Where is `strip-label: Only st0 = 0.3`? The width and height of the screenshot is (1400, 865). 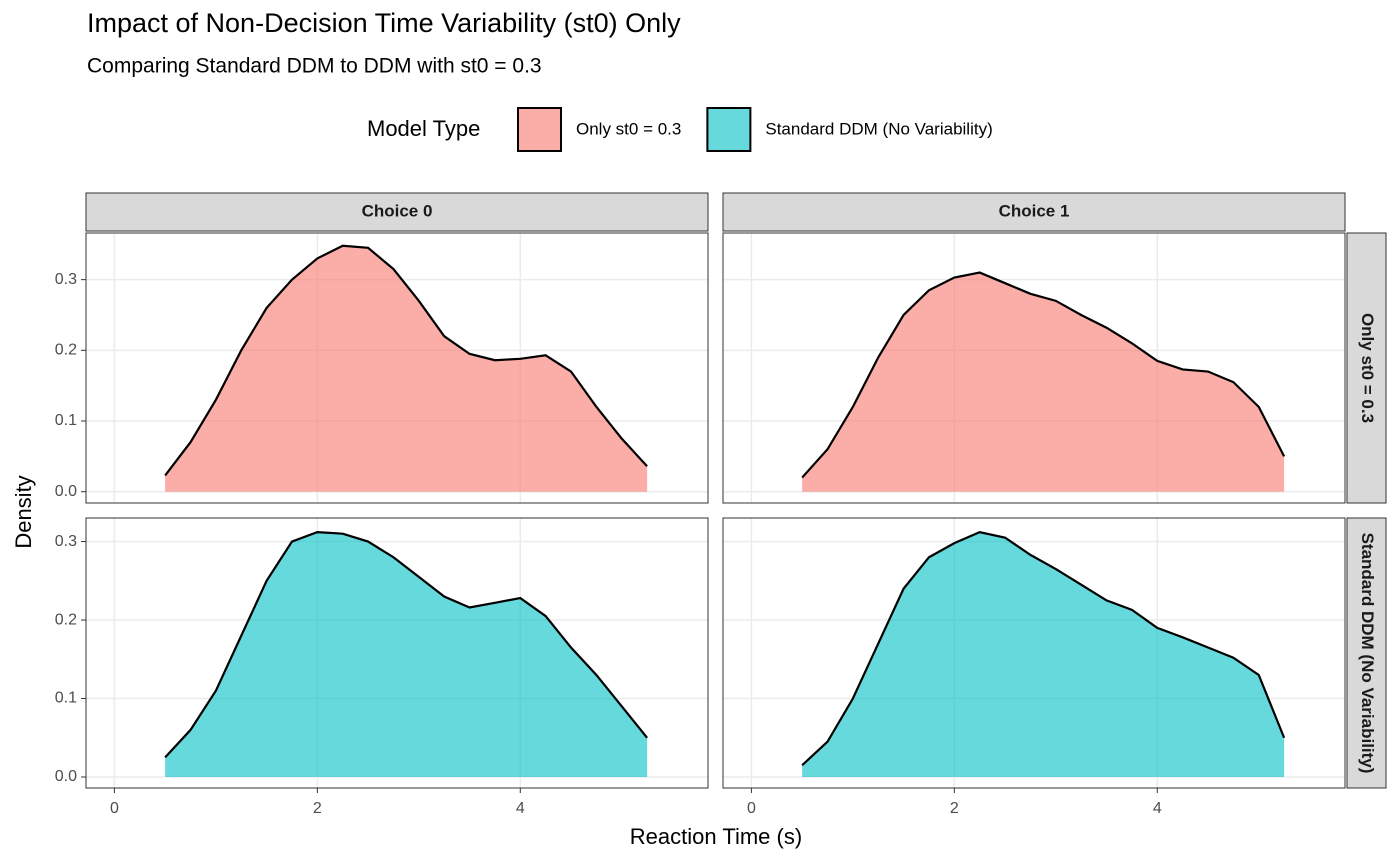
strip-label: Only st0 = 0.3 is located at coordinates (1367, 368).